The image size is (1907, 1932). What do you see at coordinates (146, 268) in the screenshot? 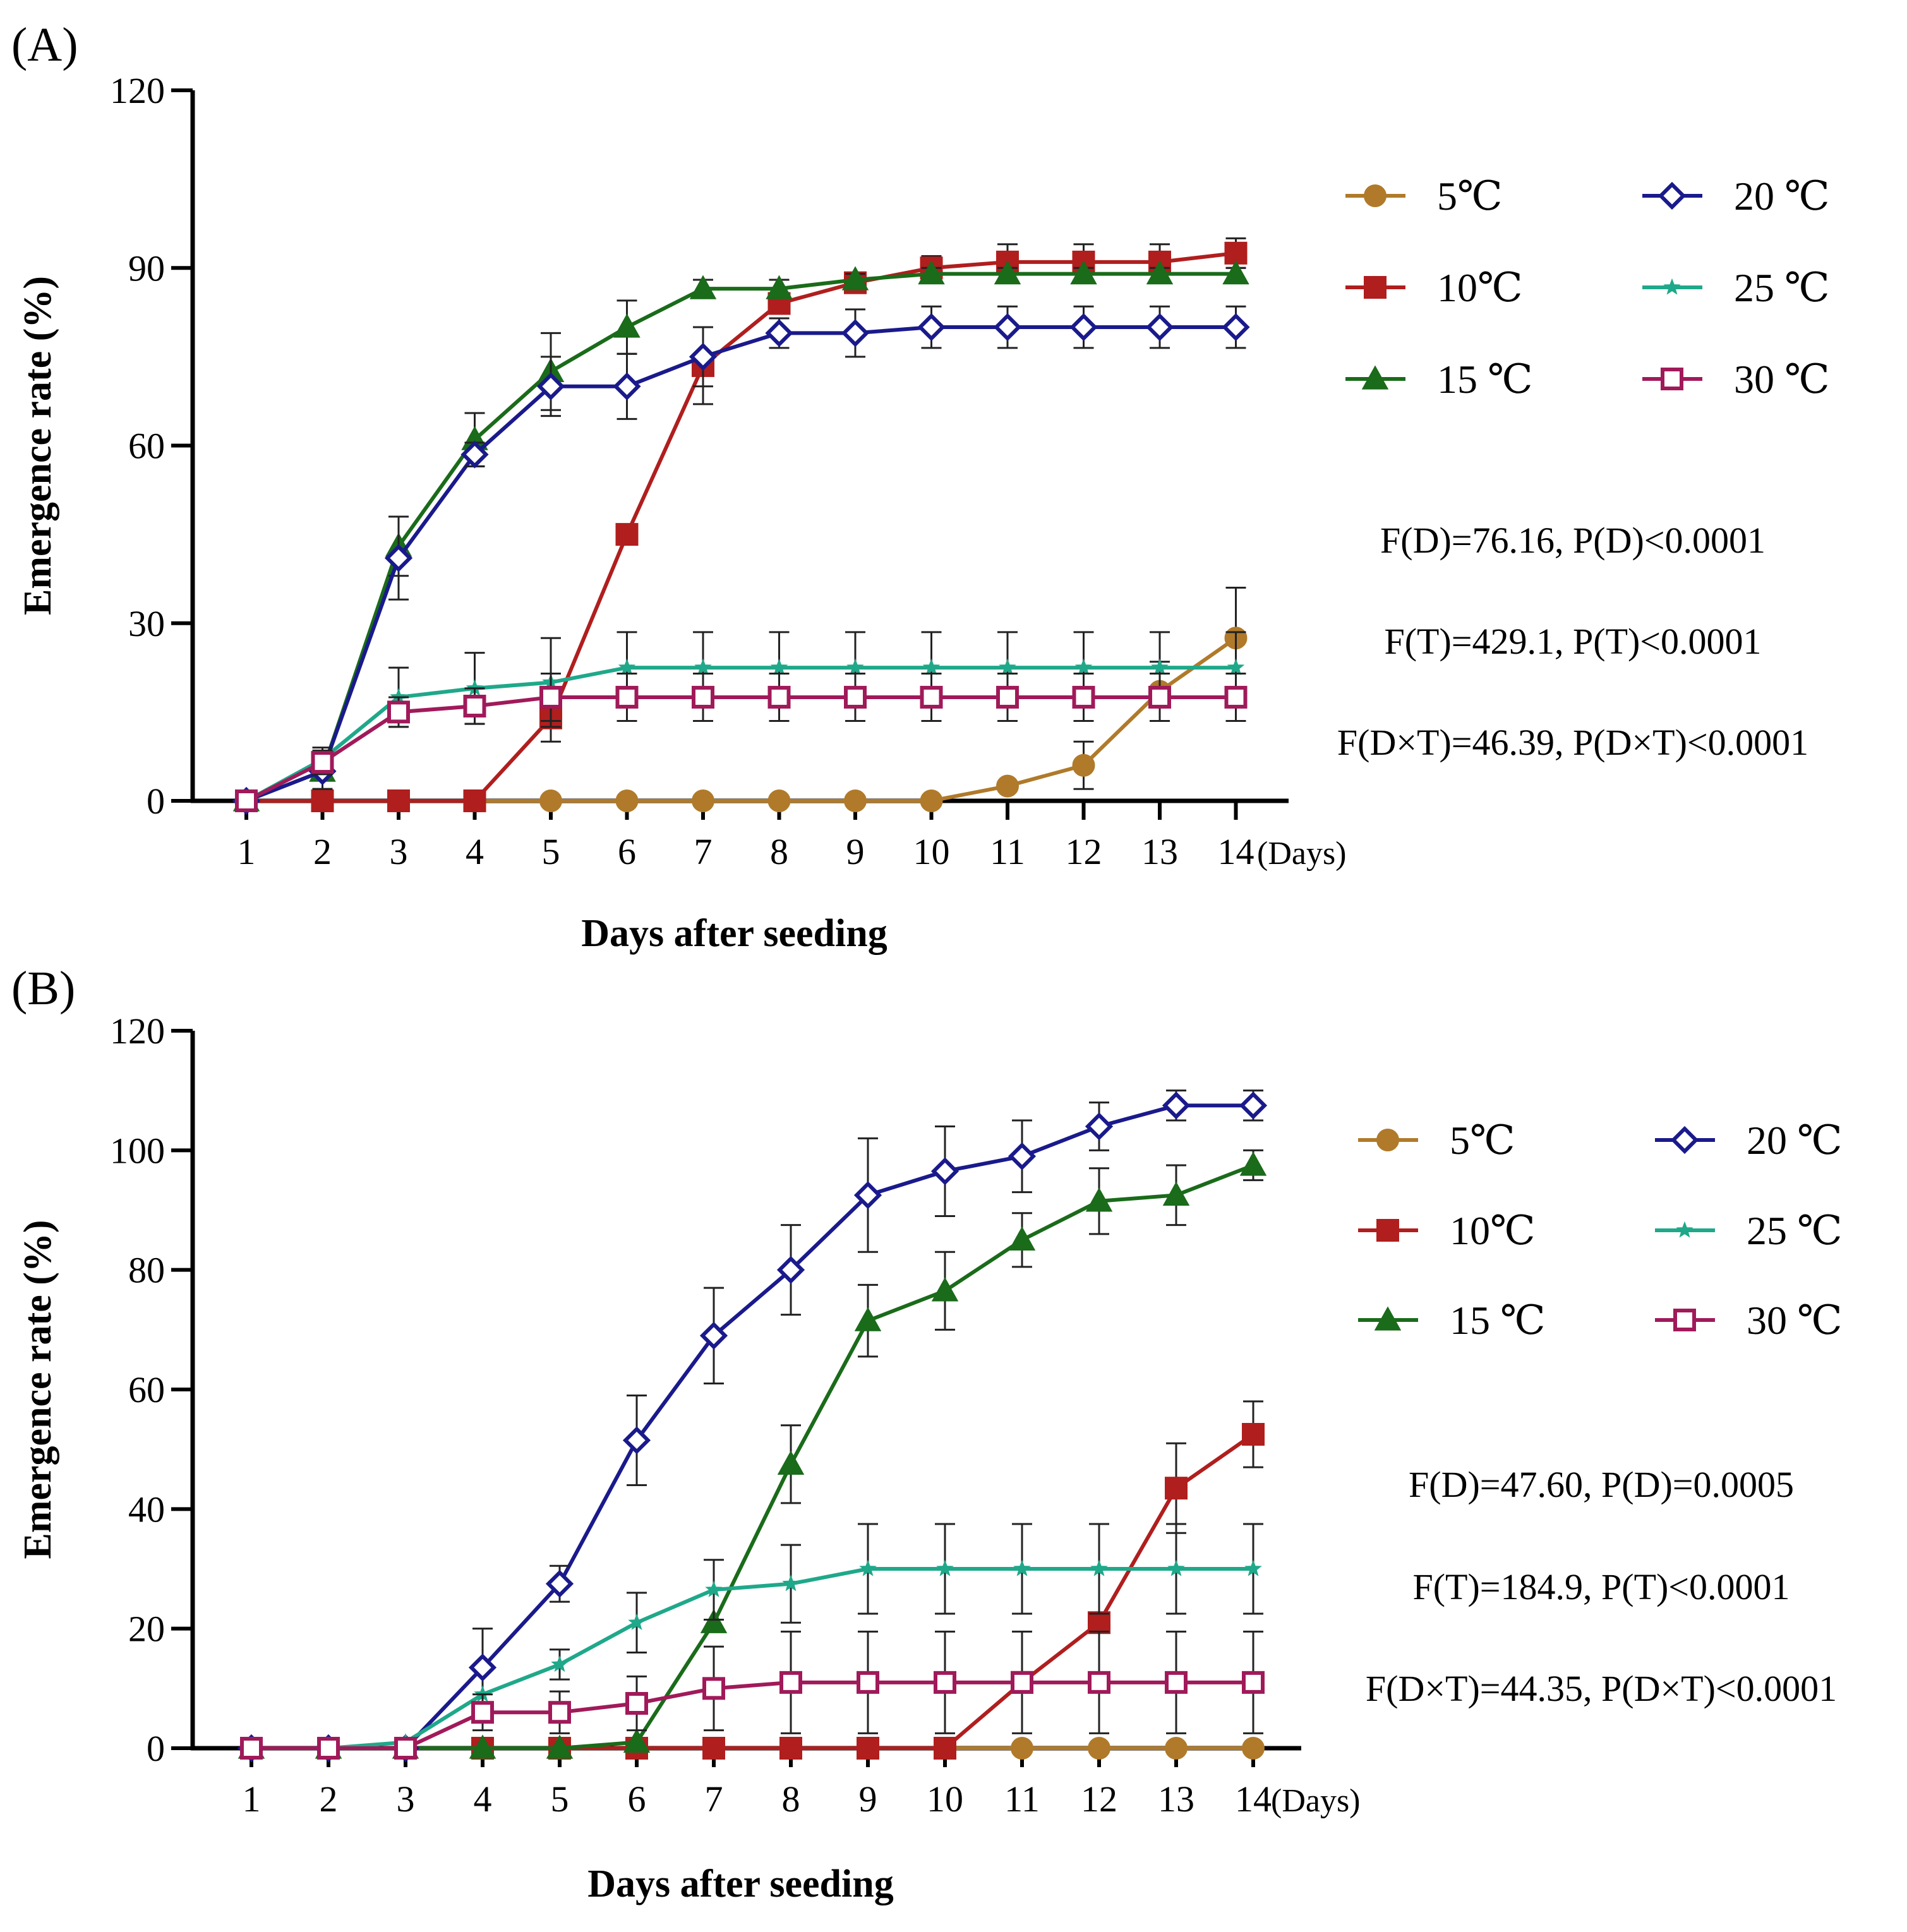
I see `y-tick-label: 90` at bounding box center [146, 268].